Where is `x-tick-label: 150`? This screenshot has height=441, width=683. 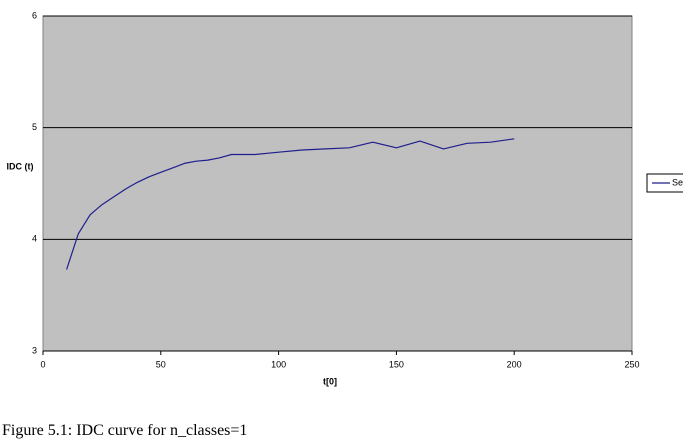 x-tick-label: 150 is located at coordinates (396, 364).